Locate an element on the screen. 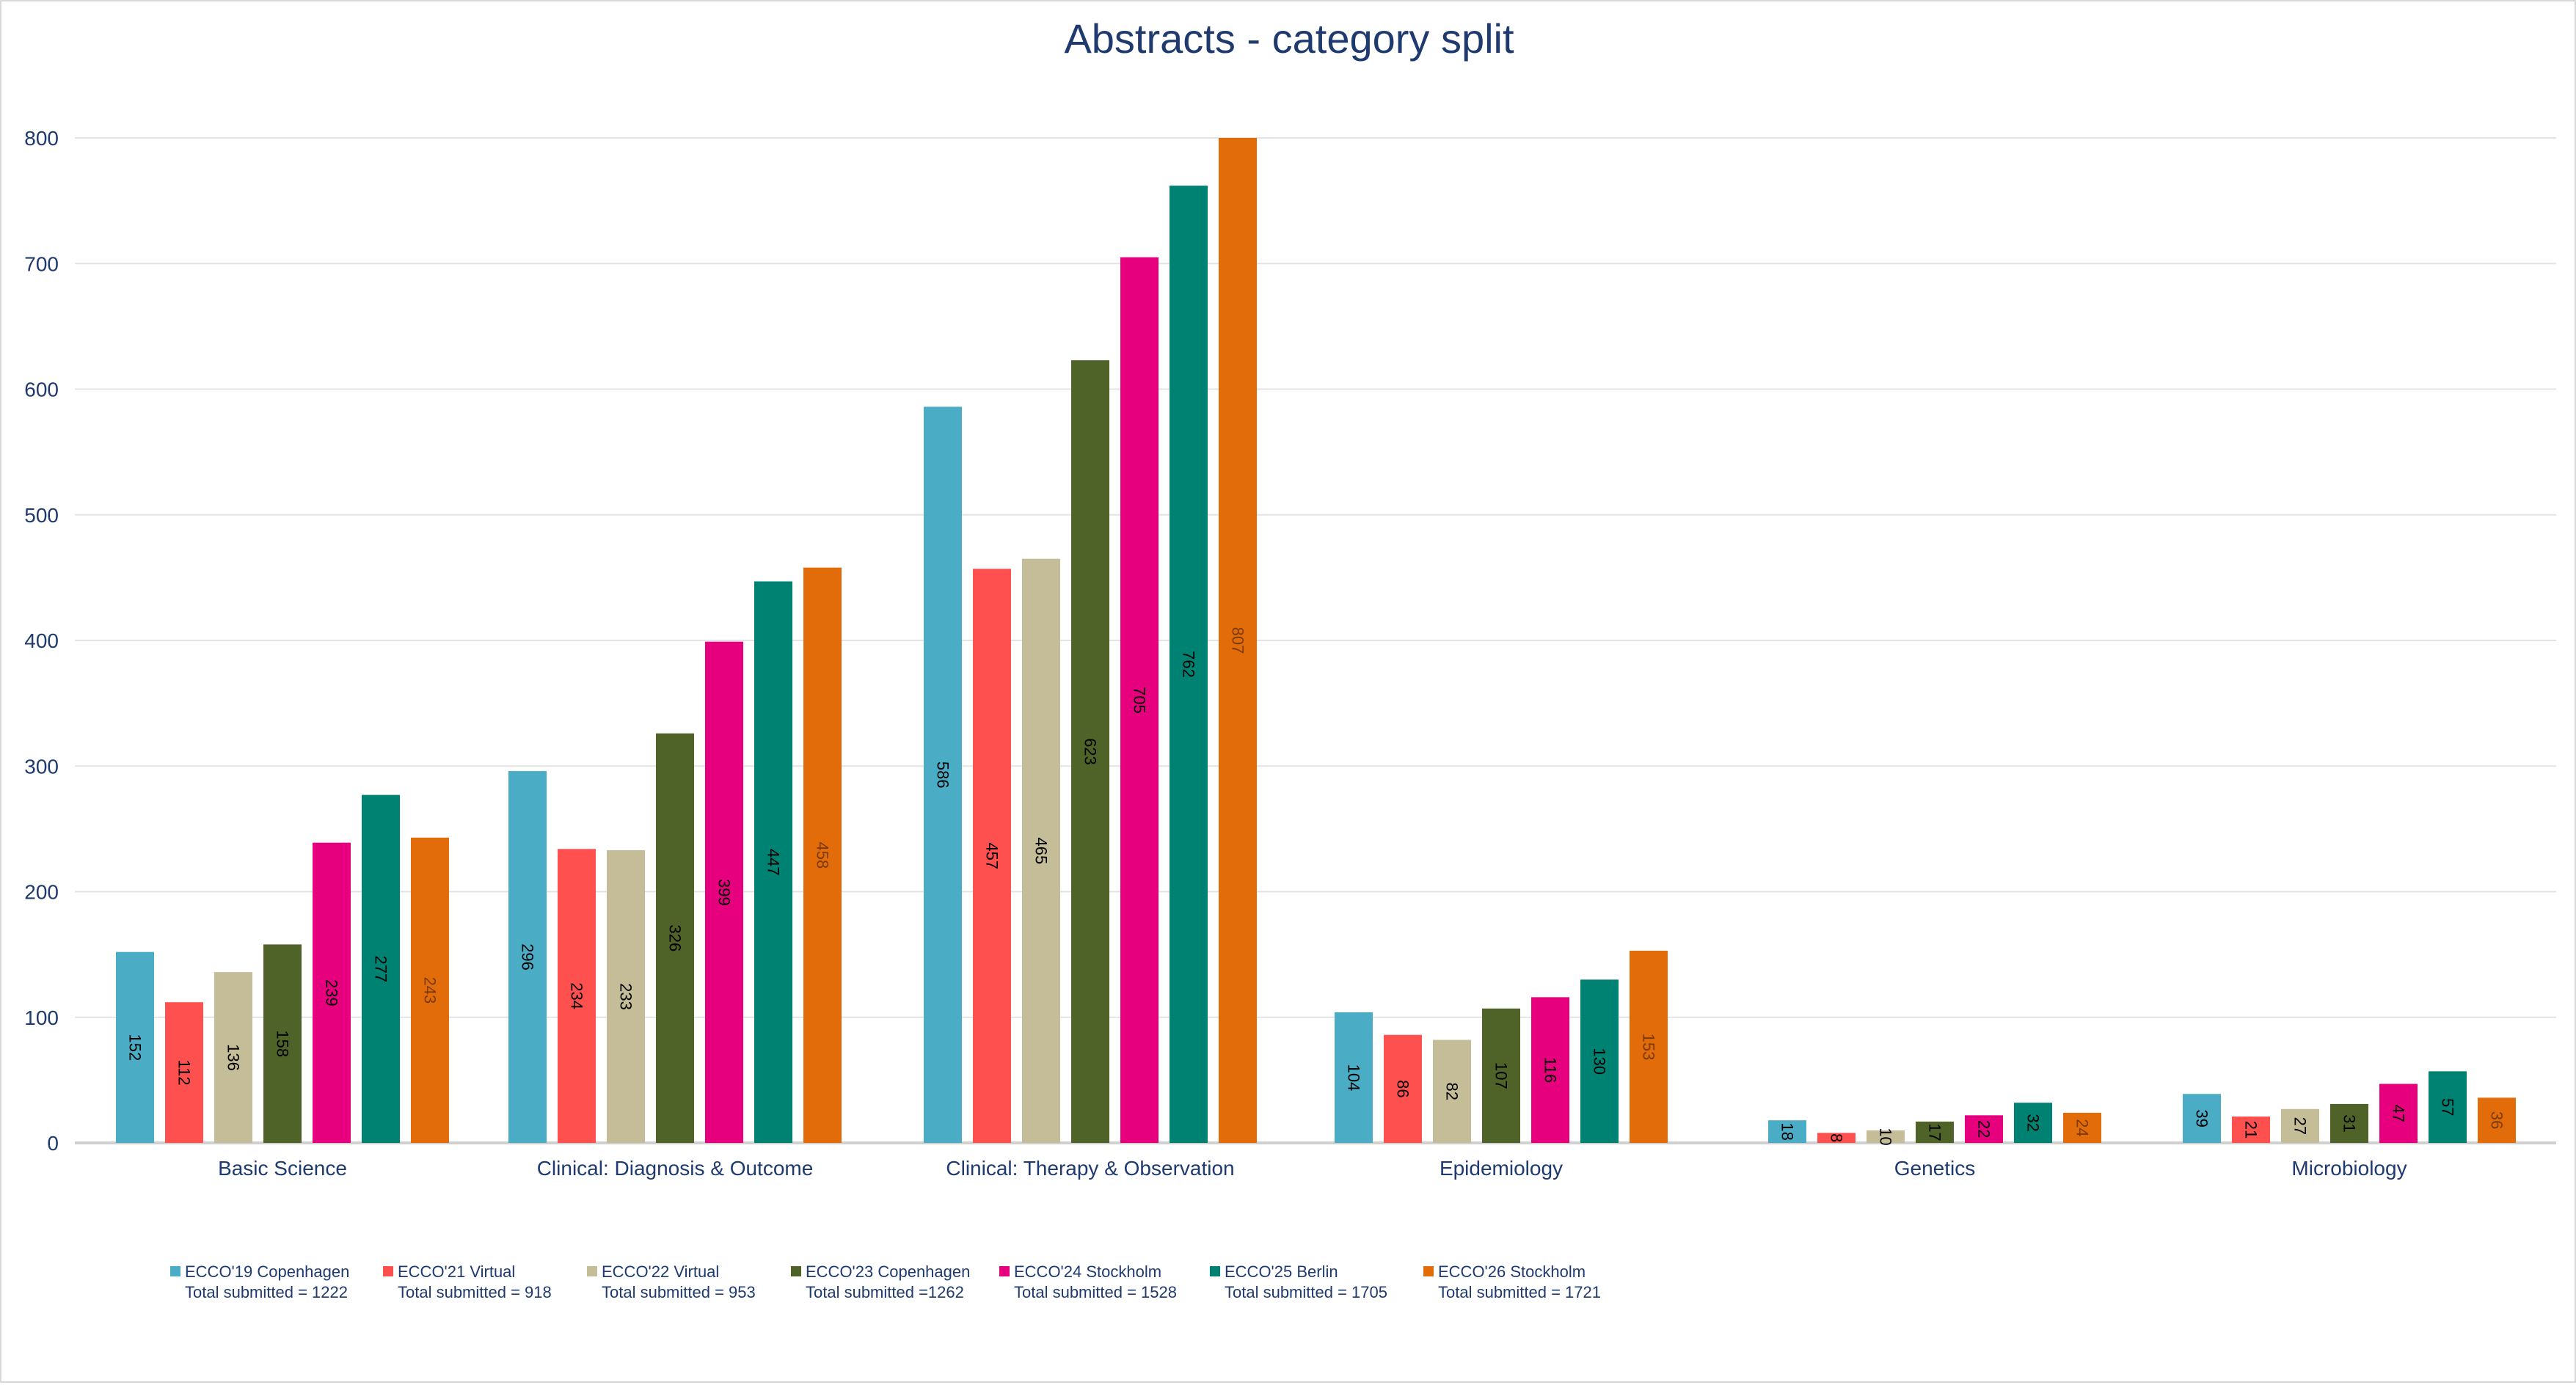 Image resolution: width=2576 pixels, height=1385 pixels. x-tick-label: Epidemiology is located at coordinates (1502, 1168).